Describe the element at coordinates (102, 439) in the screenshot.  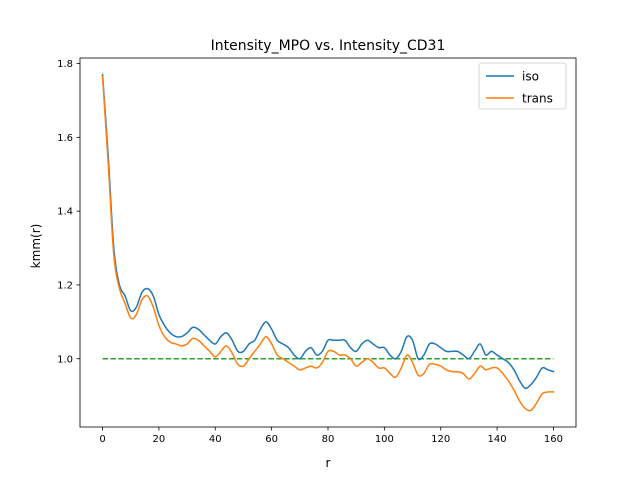
I see `x-tick-label: 0` at that location.